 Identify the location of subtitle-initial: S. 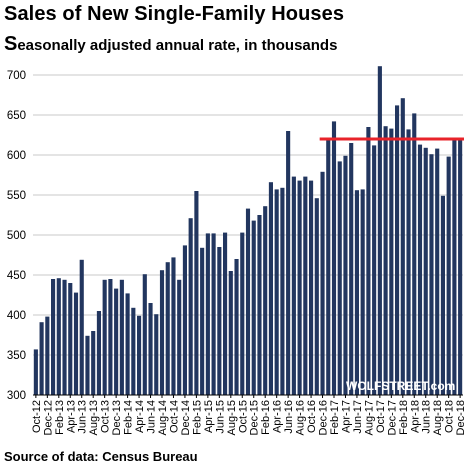
(11, 44).